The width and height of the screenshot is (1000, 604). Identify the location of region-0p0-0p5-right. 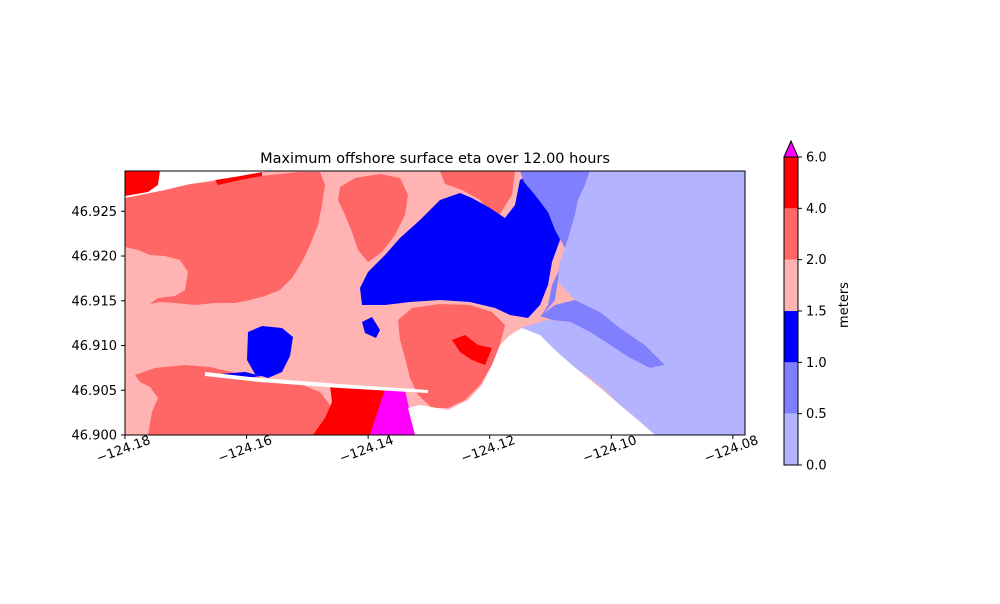
(632, 303).